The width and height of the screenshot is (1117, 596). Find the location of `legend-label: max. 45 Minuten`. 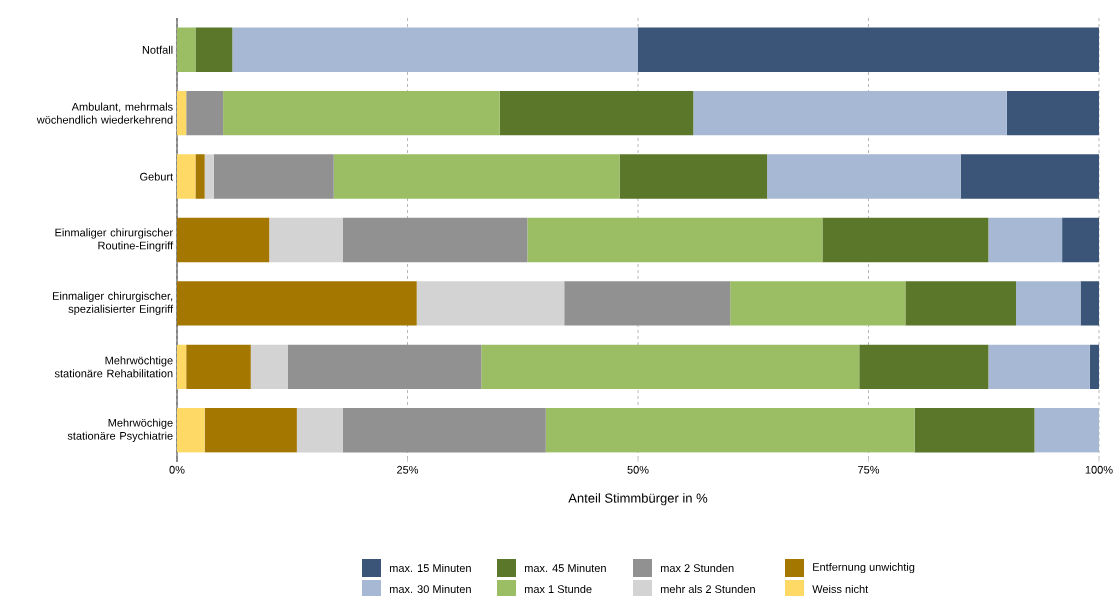

legend-label: max. 45 Minuten is located at coordinates (565, 568).